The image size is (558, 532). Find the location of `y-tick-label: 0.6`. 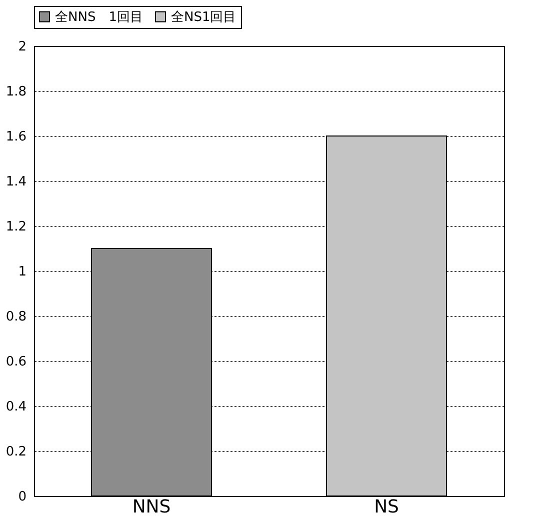

y-tick-label: 0.6 is located at coordinates (16, 362).